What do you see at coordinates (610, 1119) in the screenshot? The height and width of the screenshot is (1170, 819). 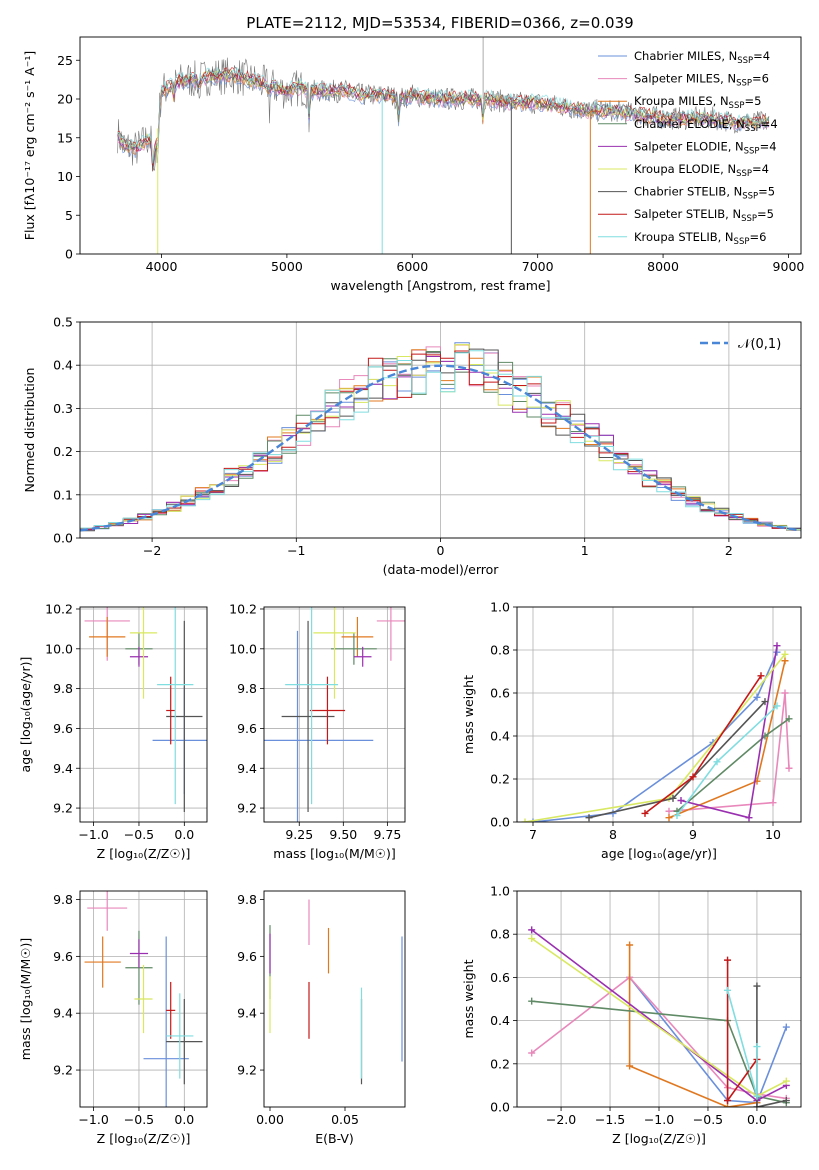 I see `x-tick-label: −1.5` at bounding box center [610, 1119].